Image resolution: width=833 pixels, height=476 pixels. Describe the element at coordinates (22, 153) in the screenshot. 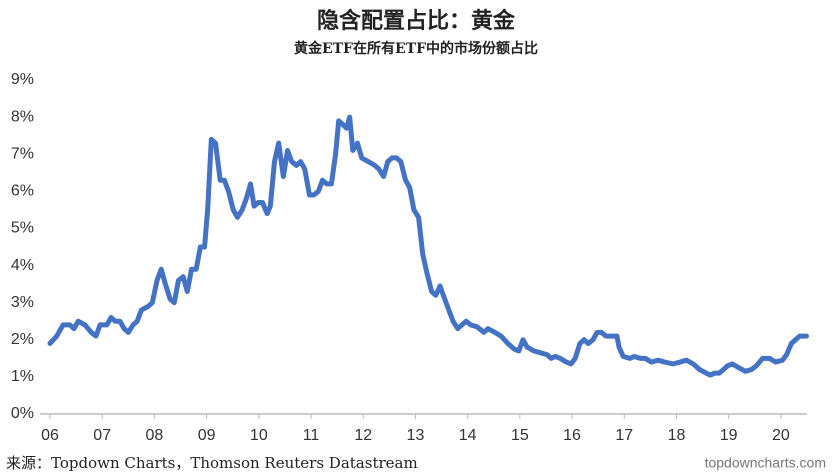

I see `y-tick-label: 7%` at that location.